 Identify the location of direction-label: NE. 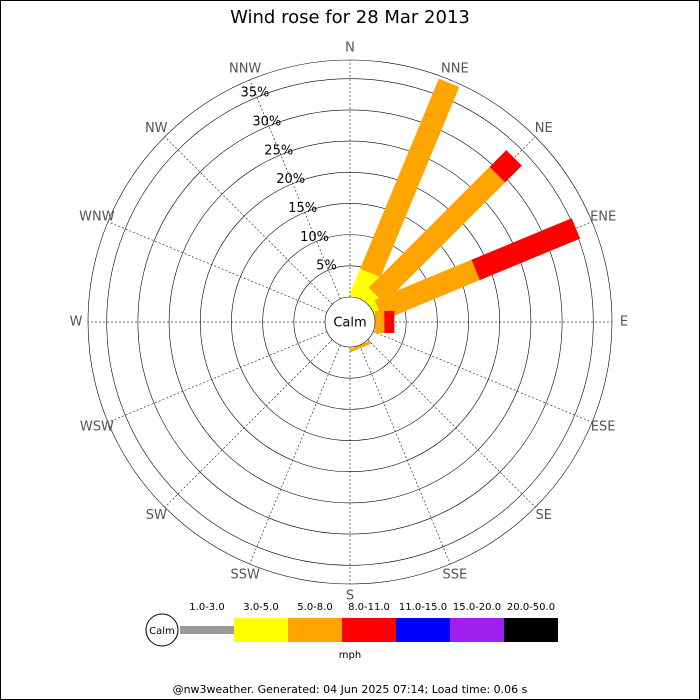
(544, 128).